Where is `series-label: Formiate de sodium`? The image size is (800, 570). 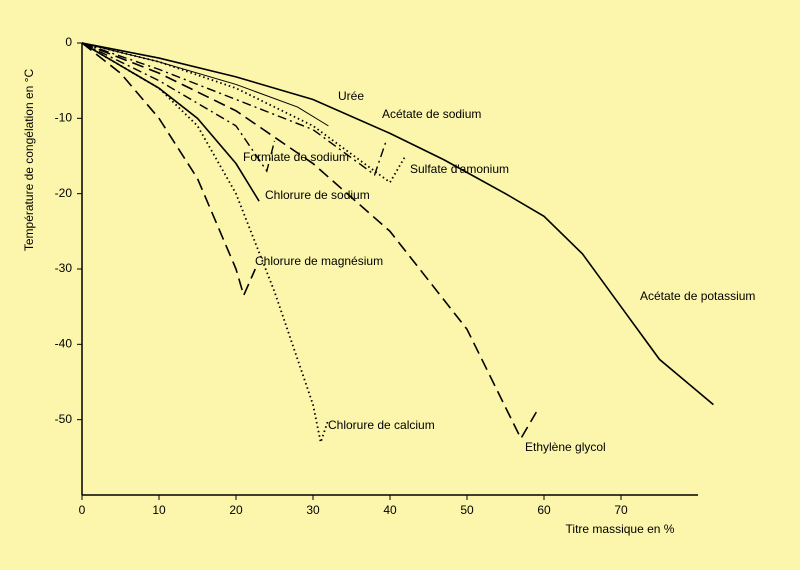 series-label: Formiate de sodium is located at coordinates (296, 157).